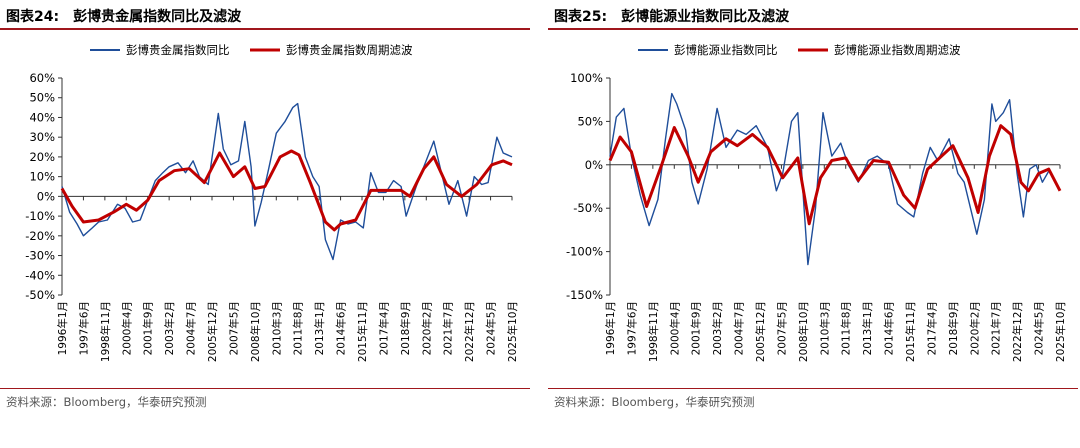 The width and height of the screenshot is (1080, 448). I want to click on figure-number: 图表24:, so click(33, 17).